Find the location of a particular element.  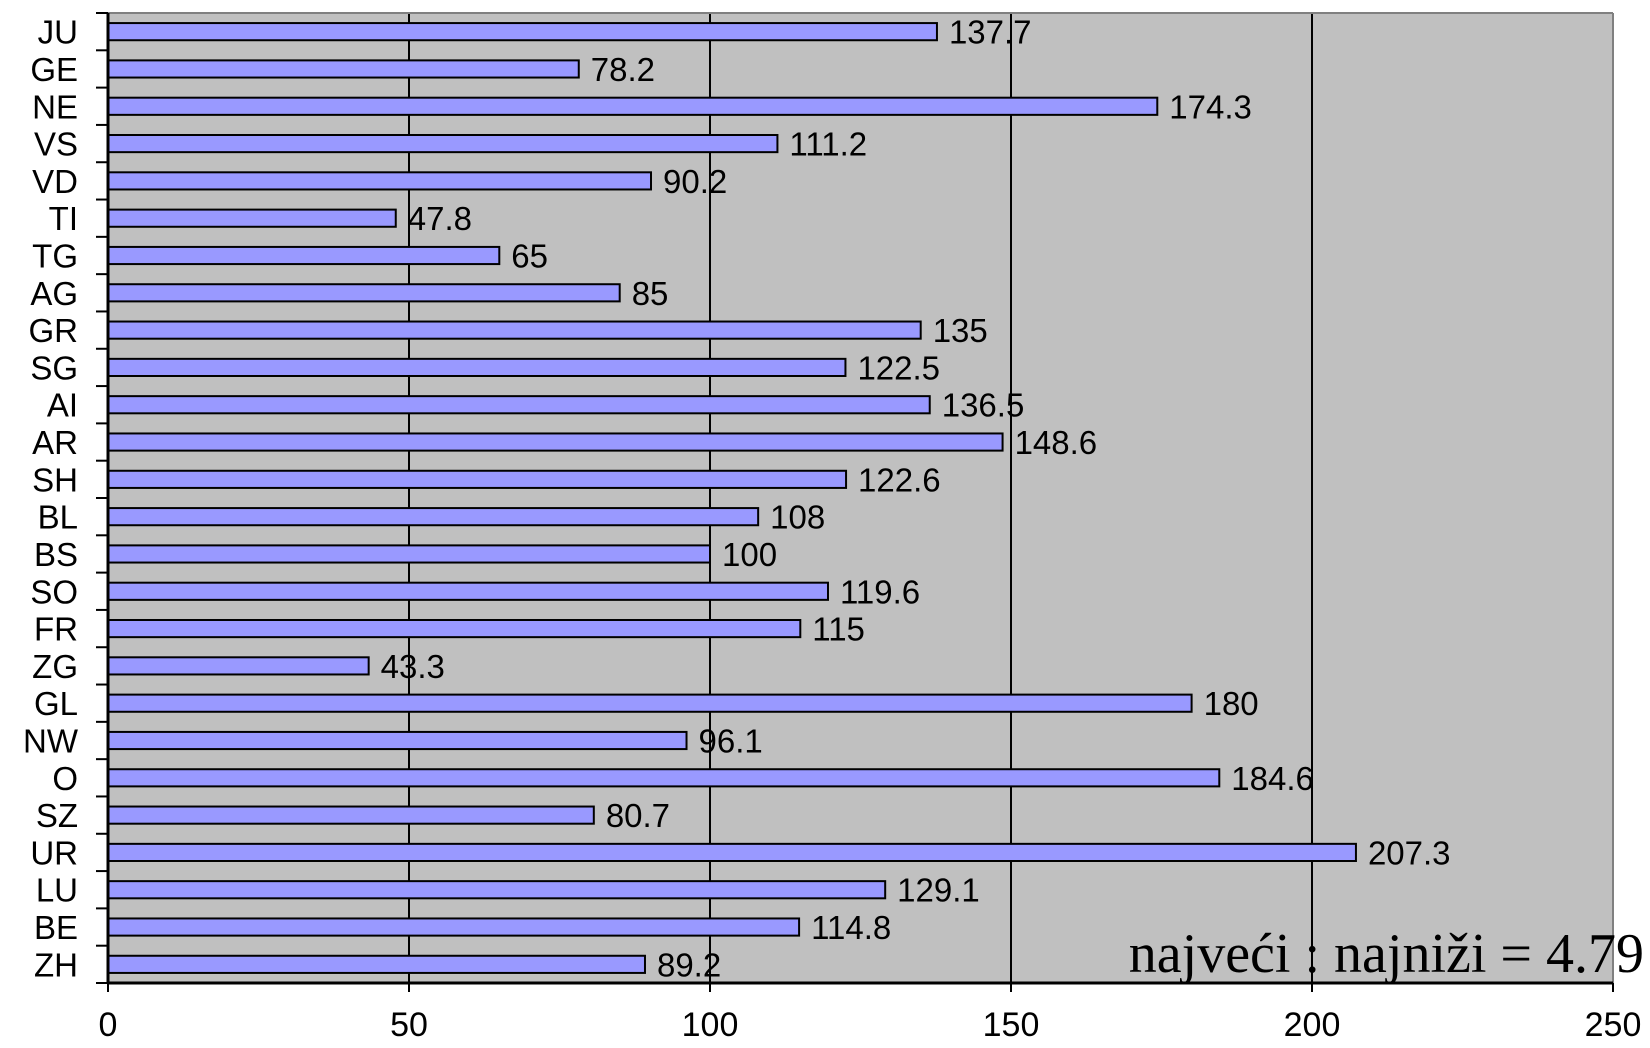

ratio-annotation: najveći : najniži = 4.79 is located at coordinates (1386, 954).